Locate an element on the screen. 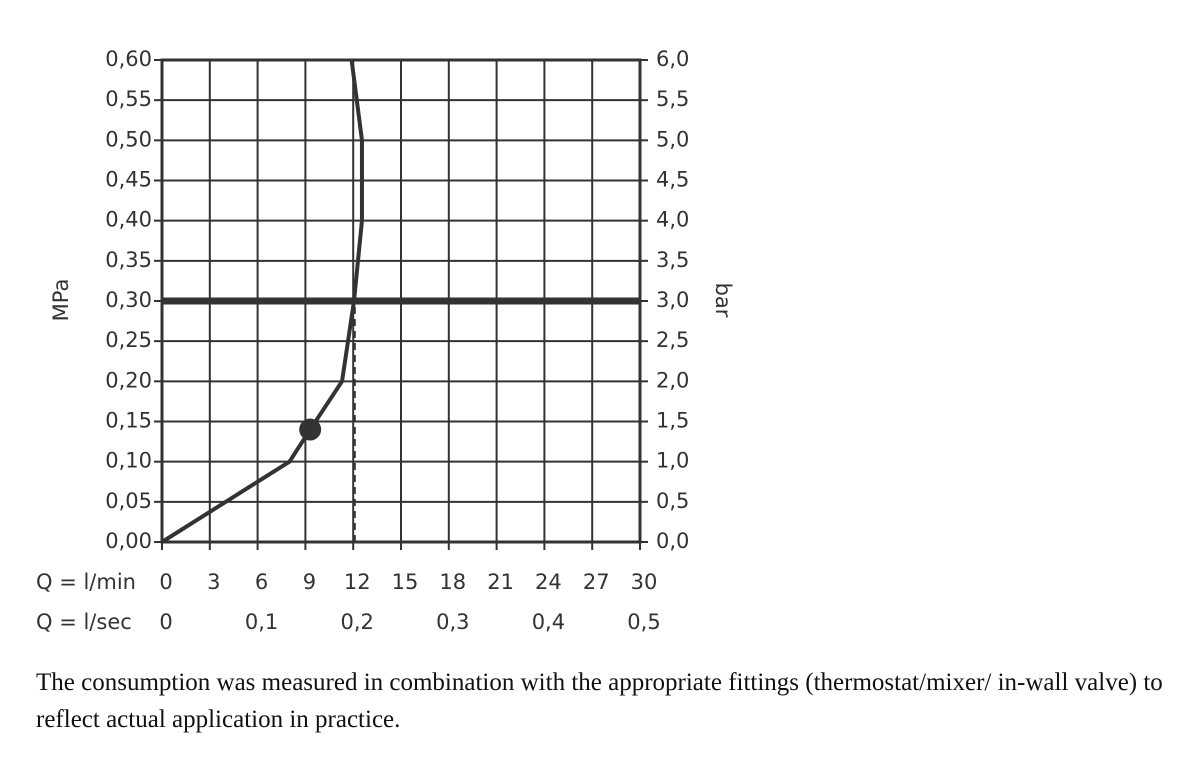  y2-tick-label: 5,5 is located at coordinates (672, 99).